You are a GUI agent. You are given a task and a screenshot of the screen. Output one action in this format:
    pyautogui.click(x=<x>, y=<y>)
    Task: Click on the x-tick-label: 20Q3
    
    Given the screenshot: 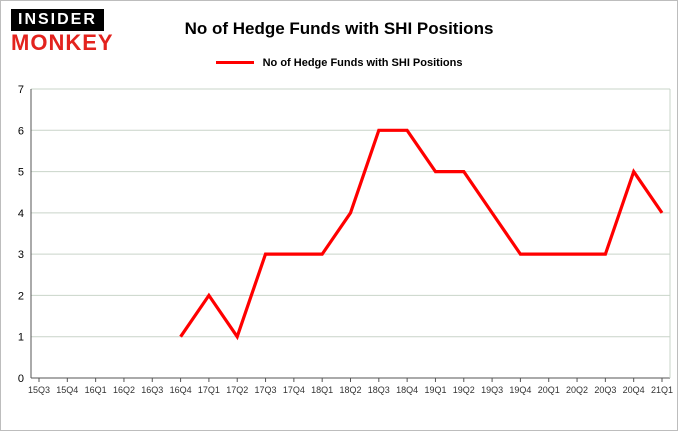 What is the action you would take?
    pyautogui.click(x=605, y=390)
    